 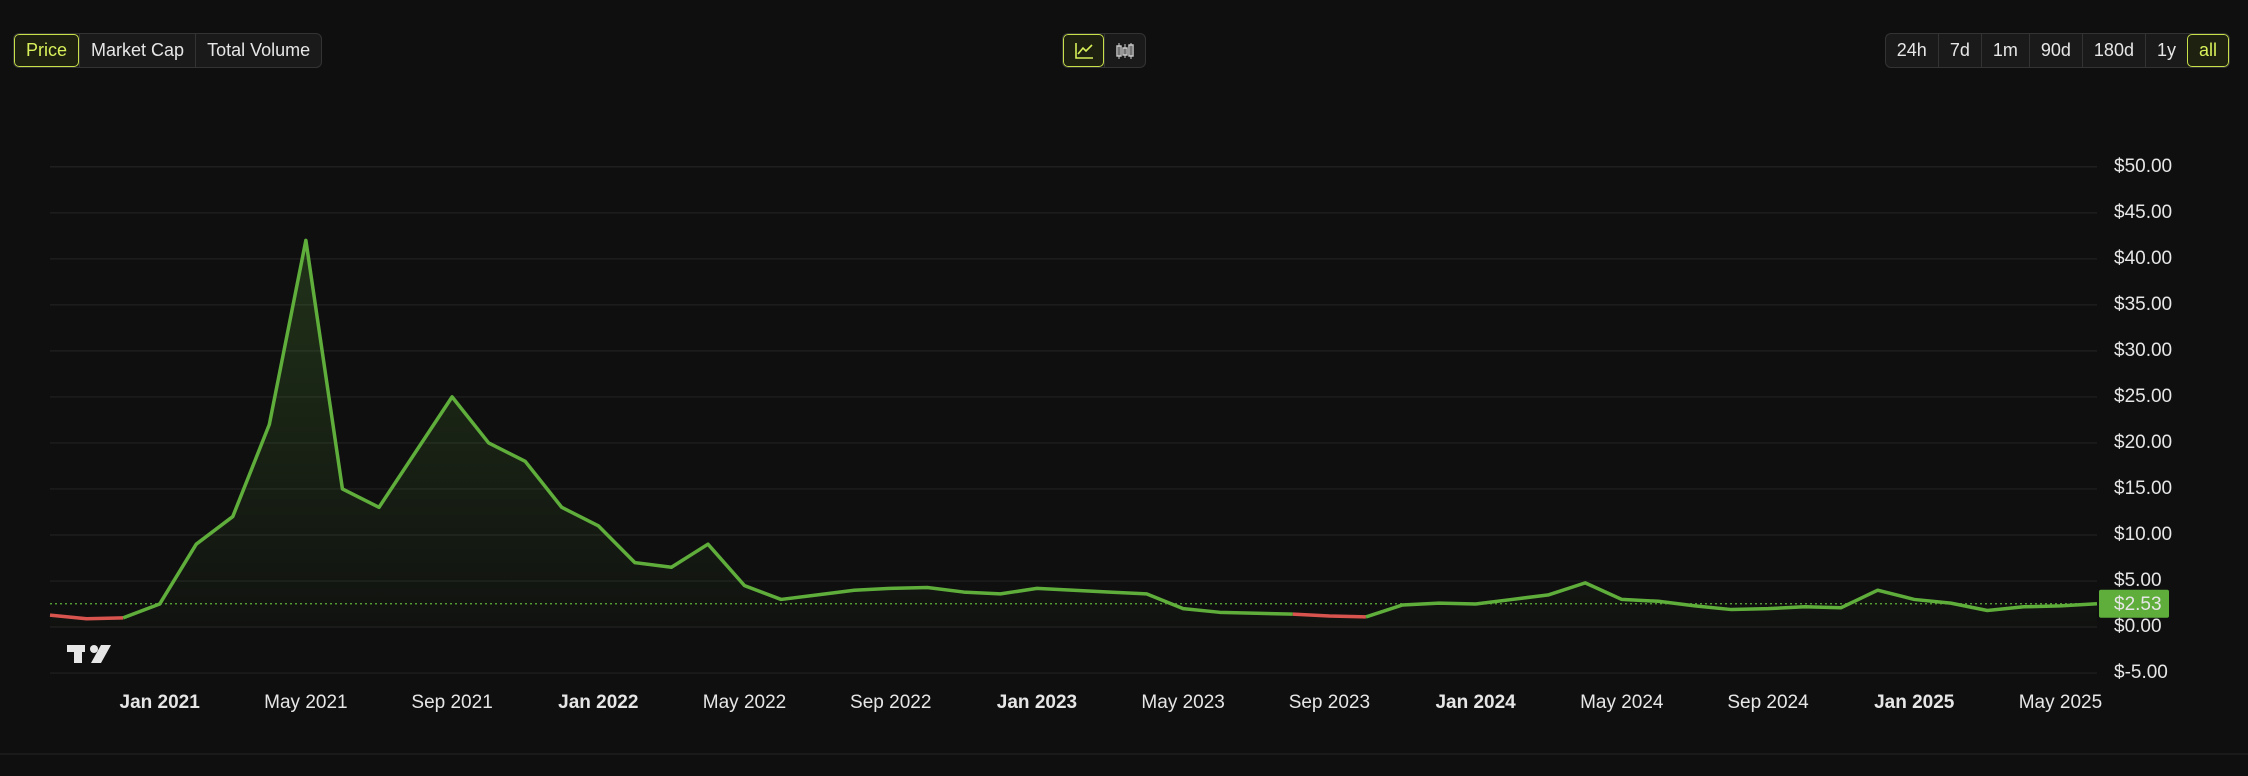 What do you see at coordinates (2060, 702) in the screenshot?
I see `x-tick-label: May 2025` at bounding box center [2060, 702].